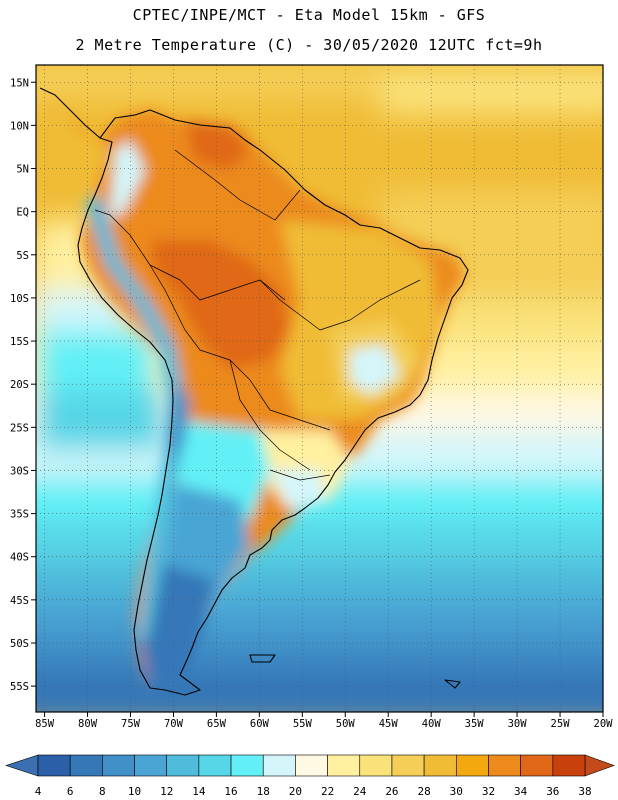 Image resolution: width=618 pixels, height=800 pixels. Describe the element at coordinates (22, 765) in the screenshot. I see `colorbar-low-arrow` at that location.